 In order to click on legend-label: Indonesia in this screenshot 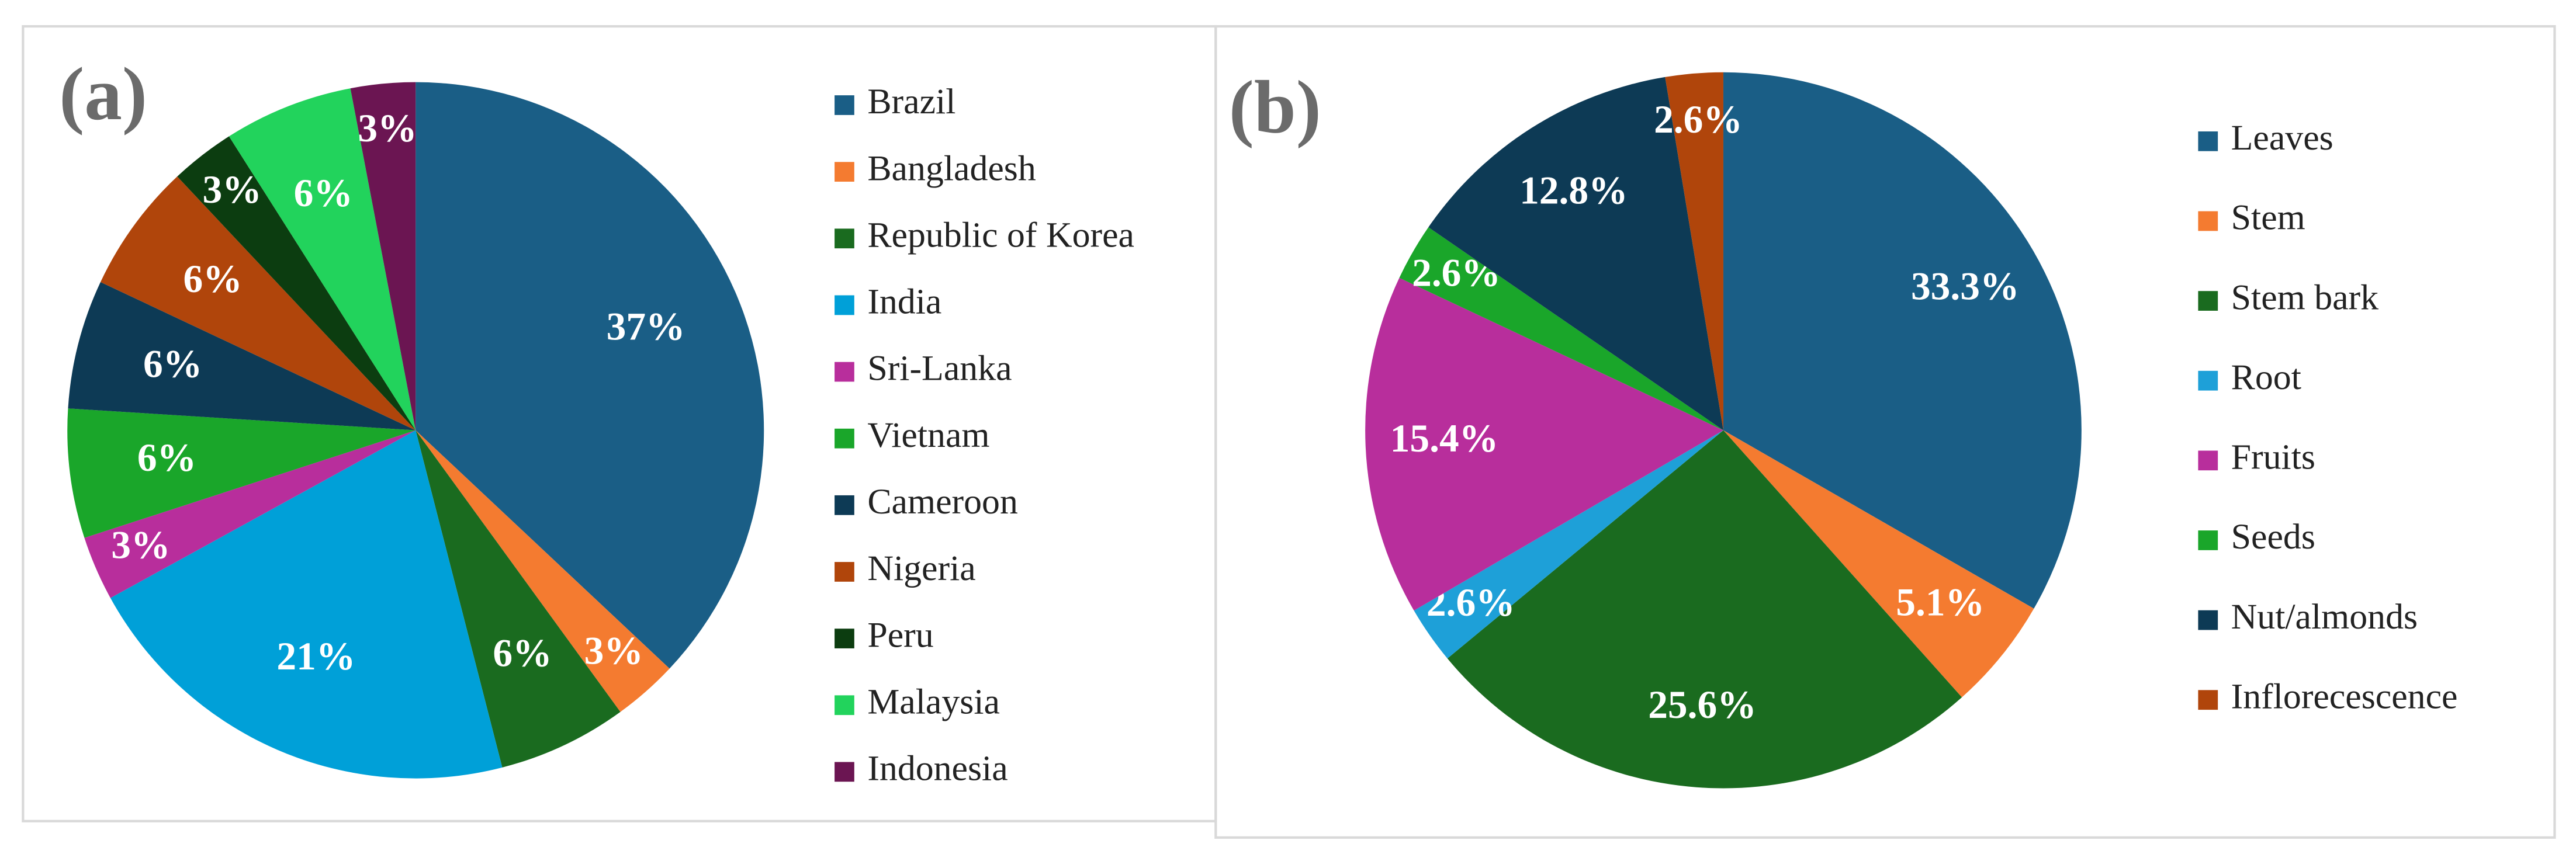, I will do `click(937, 769)`.